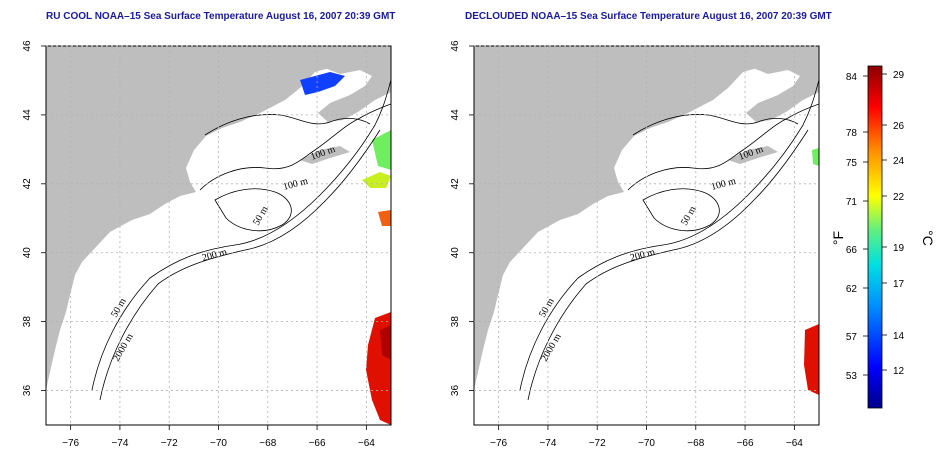 Image resolution: width=950 pixels, height=475 pixels. Describe the element at coordinates (899, 371) in the screenshot. I see `colorbar-c-label: 12` at that location.